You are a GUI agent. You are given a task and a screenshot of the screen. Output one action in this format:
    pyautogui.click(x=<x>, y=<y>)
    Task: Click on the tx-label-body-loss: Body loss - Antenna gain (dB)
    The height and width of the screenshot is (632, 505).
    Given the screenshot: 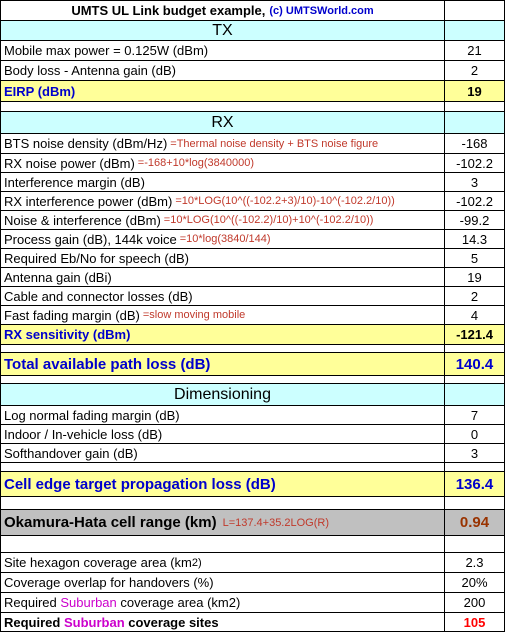 What is the action you would take?
    pyautogui.click(x=223, y=70)
    